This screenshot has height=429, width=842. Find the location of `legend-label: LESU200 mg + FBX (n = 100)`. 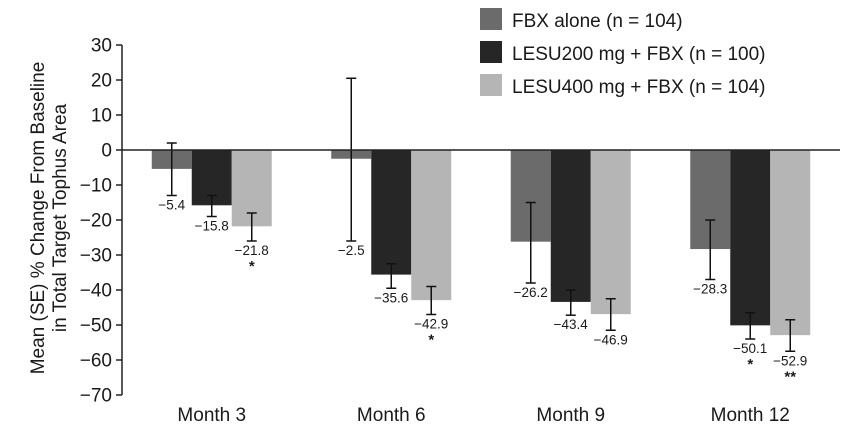

legend-label: LESU200 mg + FBX (n = 100) is located at coordinates (638, 54).